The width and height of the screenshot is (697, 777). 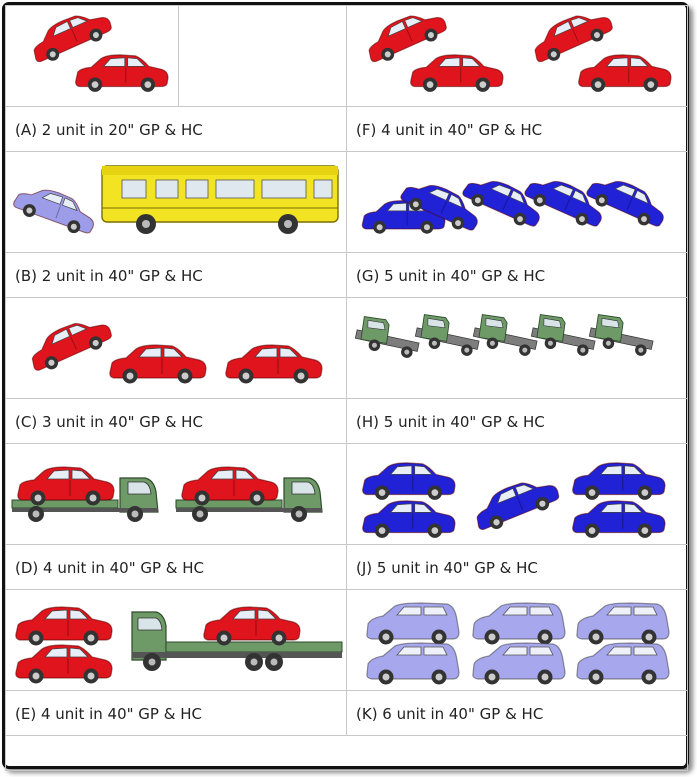 I want to click on green-flatbed-truck, so click(x=237, y=641).